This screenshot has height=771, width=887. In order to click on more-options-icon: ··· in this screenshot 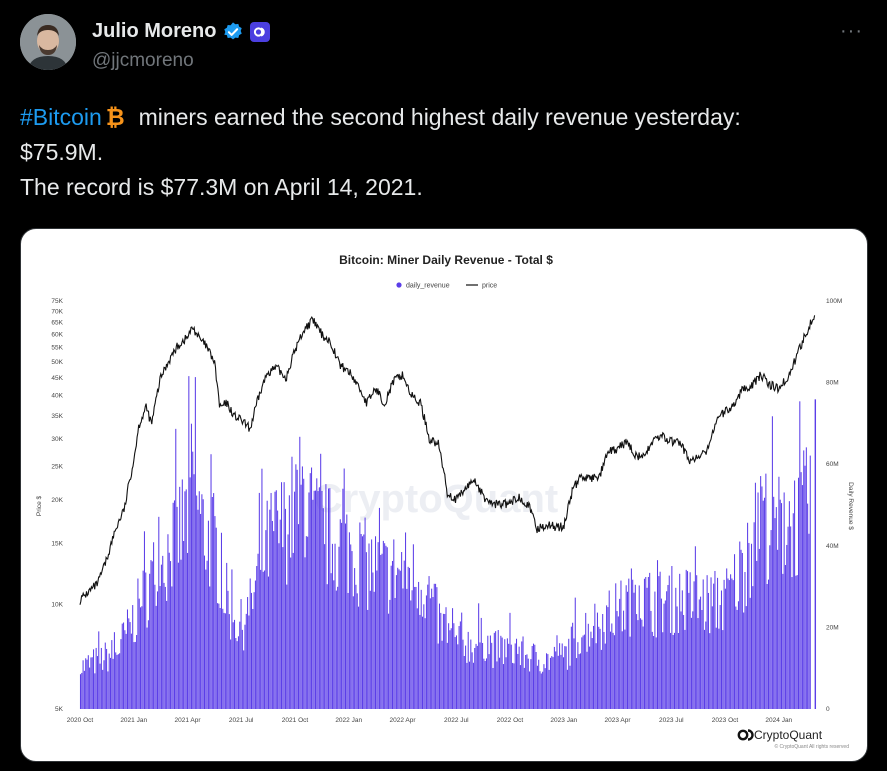, I will do `click(851, 31)`.